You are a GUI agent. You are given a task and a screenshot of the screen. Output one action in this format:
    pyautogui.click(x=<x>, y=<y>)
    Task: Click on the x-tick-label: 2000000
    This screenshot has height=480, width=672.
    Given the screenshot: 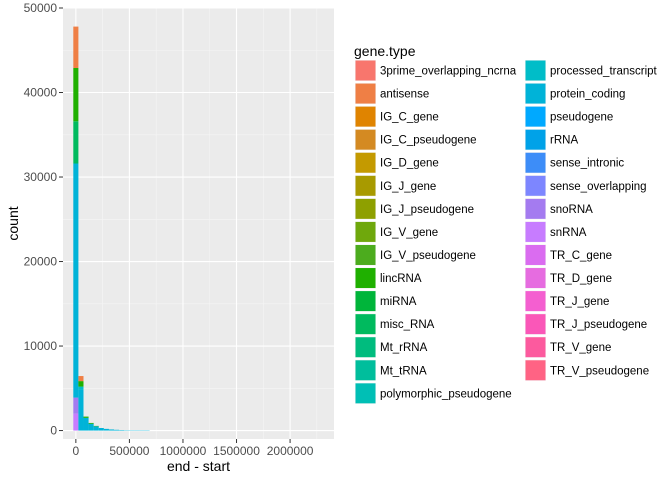 What is the action you would take?
    pyautogui.click(x=290, y=451)
    